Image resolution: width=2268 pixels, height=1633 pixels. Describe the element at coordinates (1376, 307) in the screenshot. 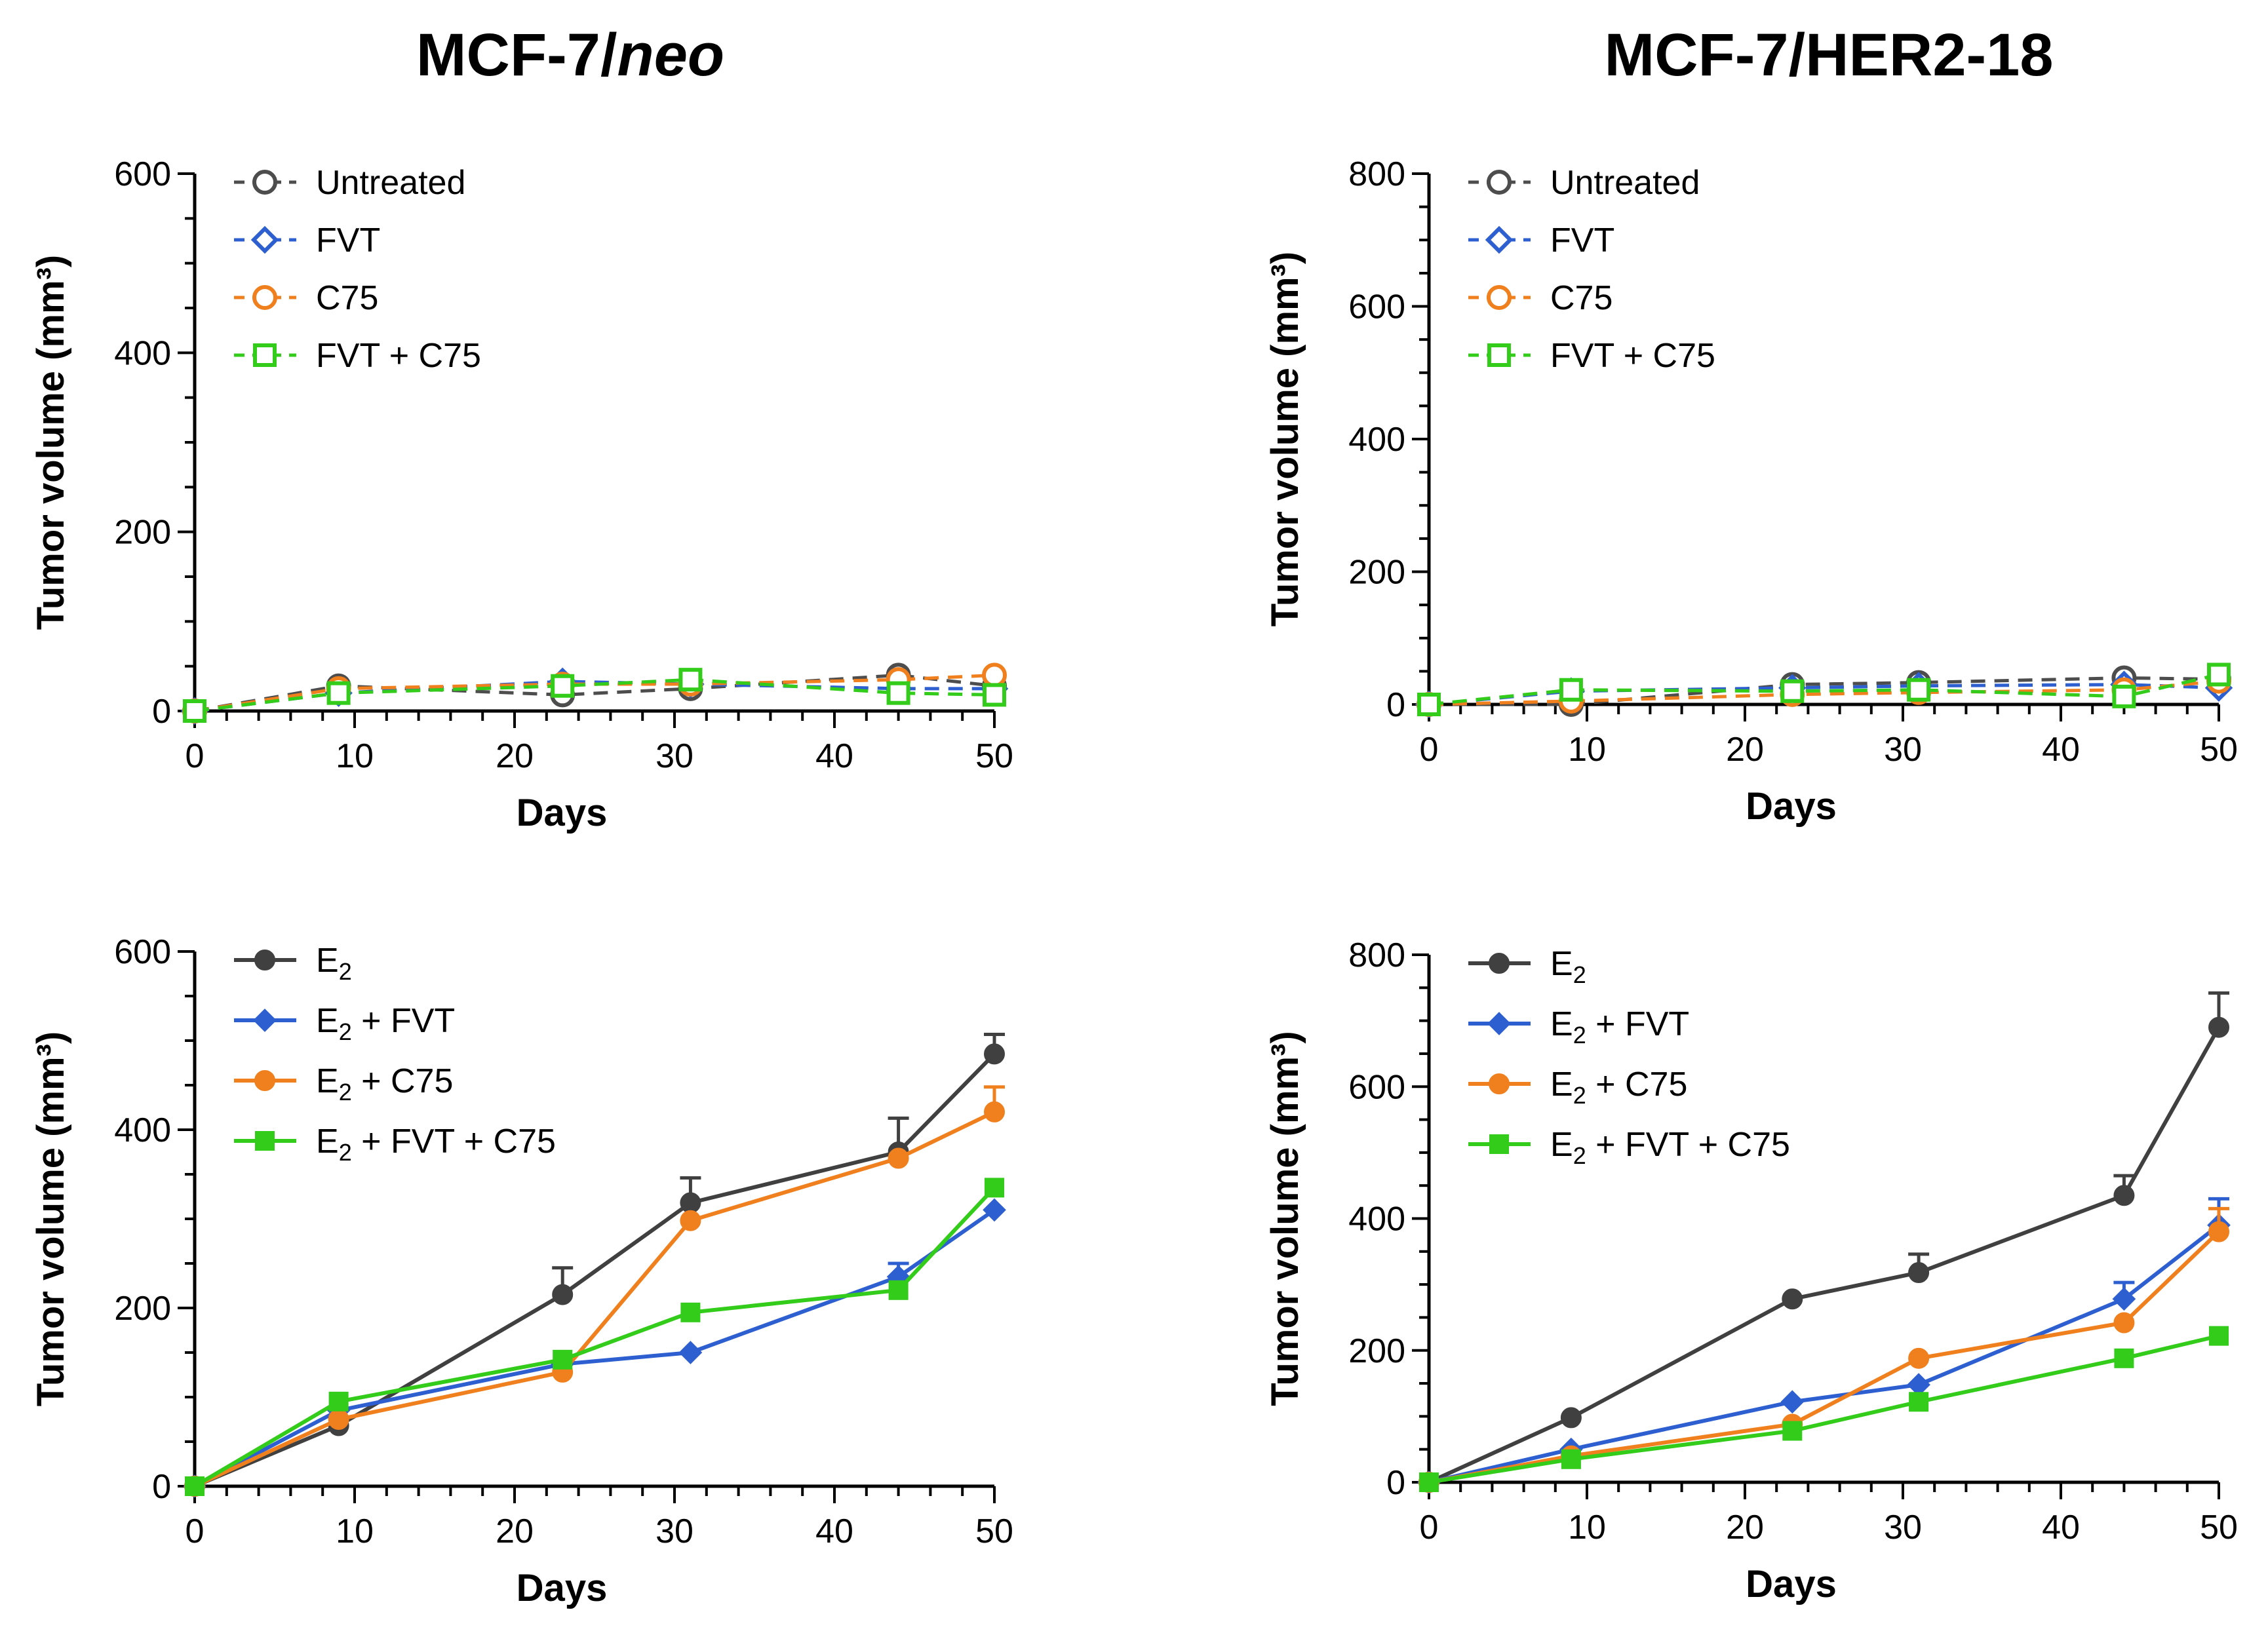

I see `y-tick-label: 600` at that location.